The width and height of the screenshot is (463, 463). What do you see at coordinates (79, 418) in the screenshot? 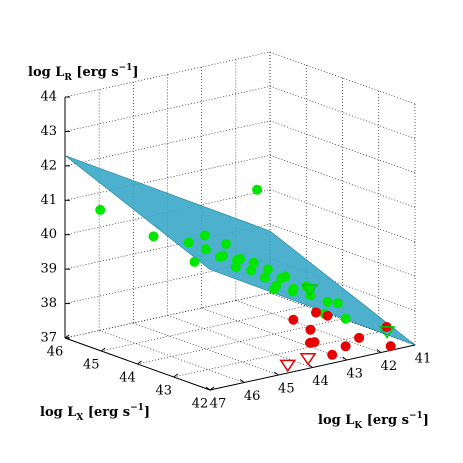
I see `label-part: X` at bounding box center [79, 418].